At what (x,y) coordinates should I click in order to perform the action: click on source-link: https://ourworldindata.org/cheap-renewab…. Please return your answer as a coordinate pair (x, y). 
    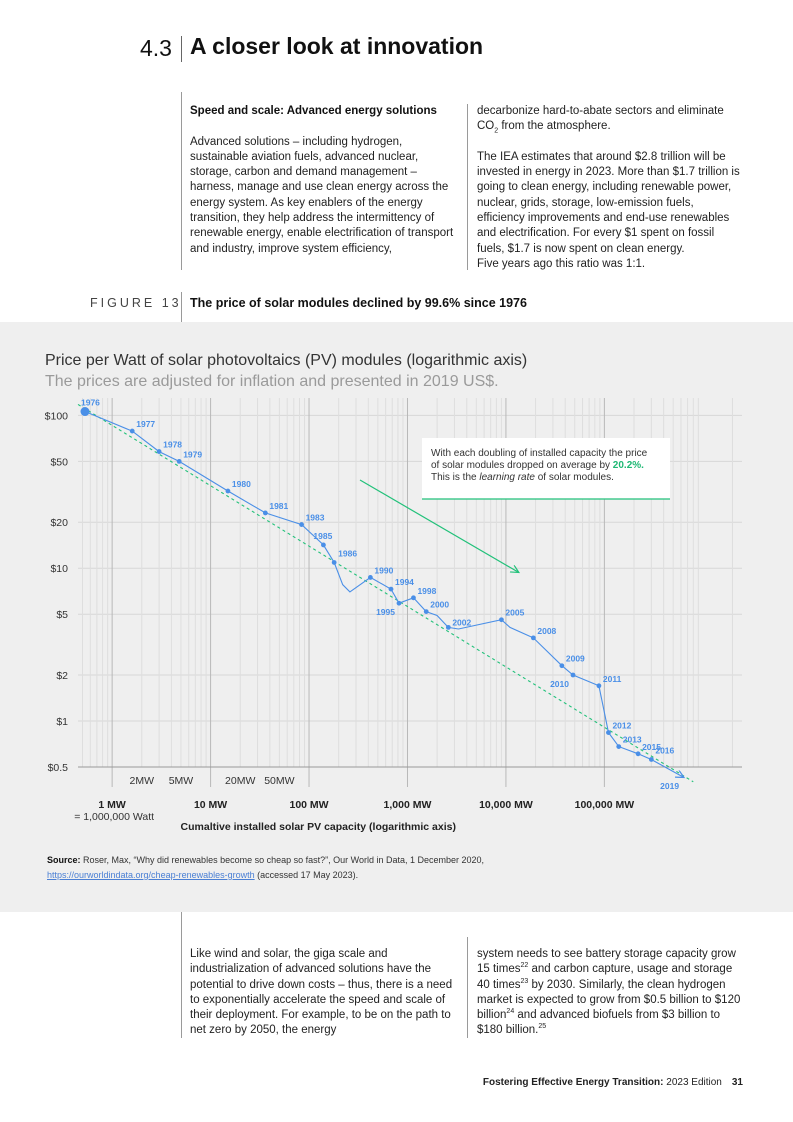
    Looking at the image, I should click on (151, 875).